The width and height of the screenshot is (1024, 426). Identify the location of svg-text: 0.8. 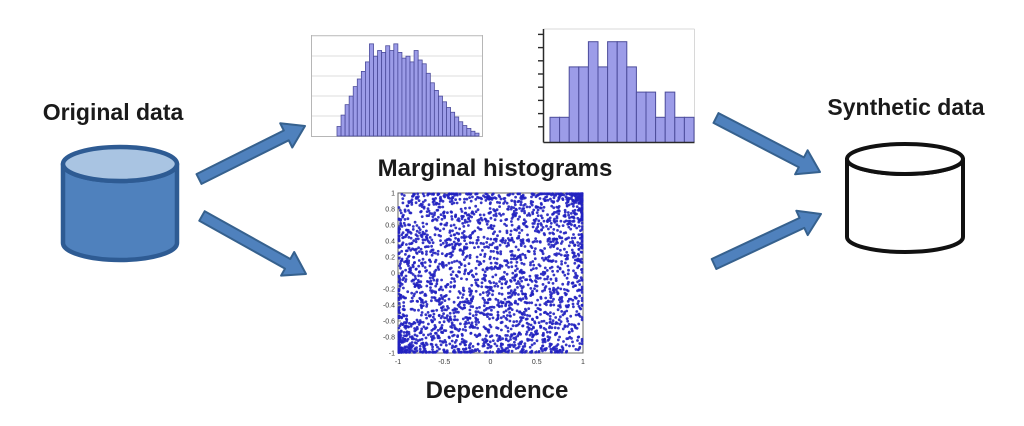
(390, 210).